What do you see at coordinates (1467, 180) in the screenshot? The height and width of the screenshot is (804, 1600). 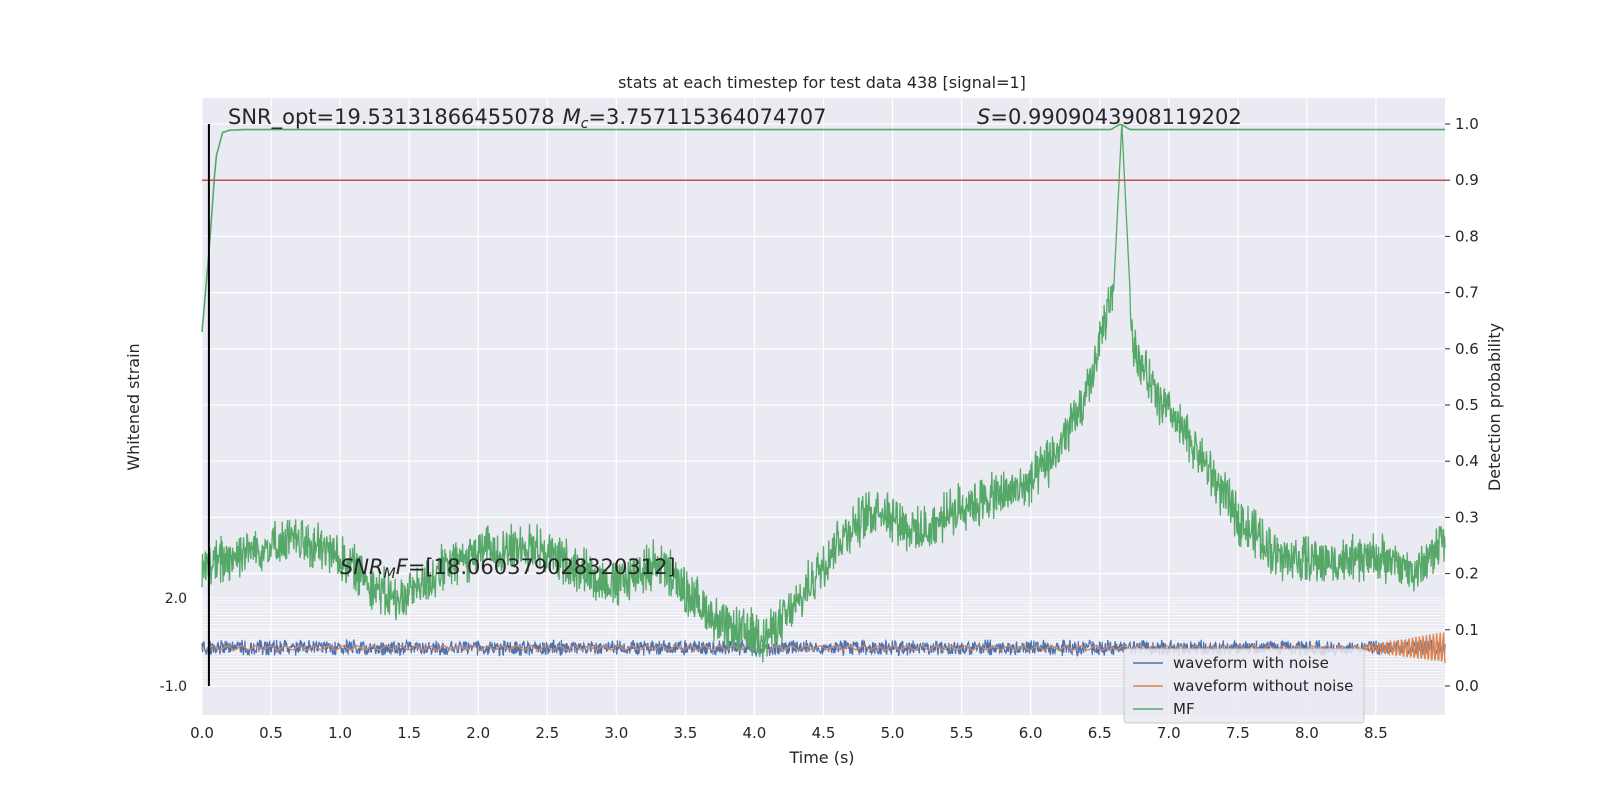 I see `y-right-tick-label: 0.9` at bounding box center [1467, 180].